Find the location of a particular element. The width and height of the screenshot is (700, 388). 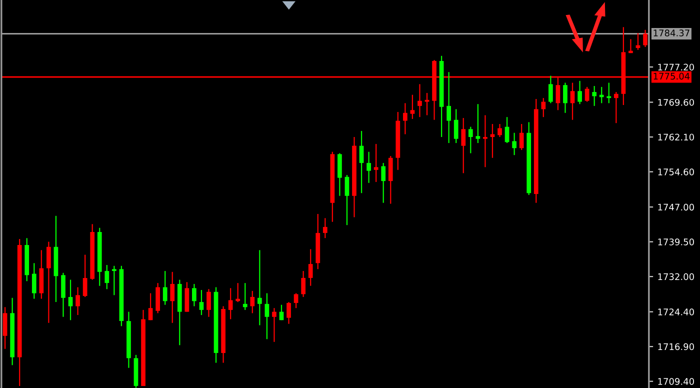

y-tick-label: 1732.00 is located at coordinates (676, 276).